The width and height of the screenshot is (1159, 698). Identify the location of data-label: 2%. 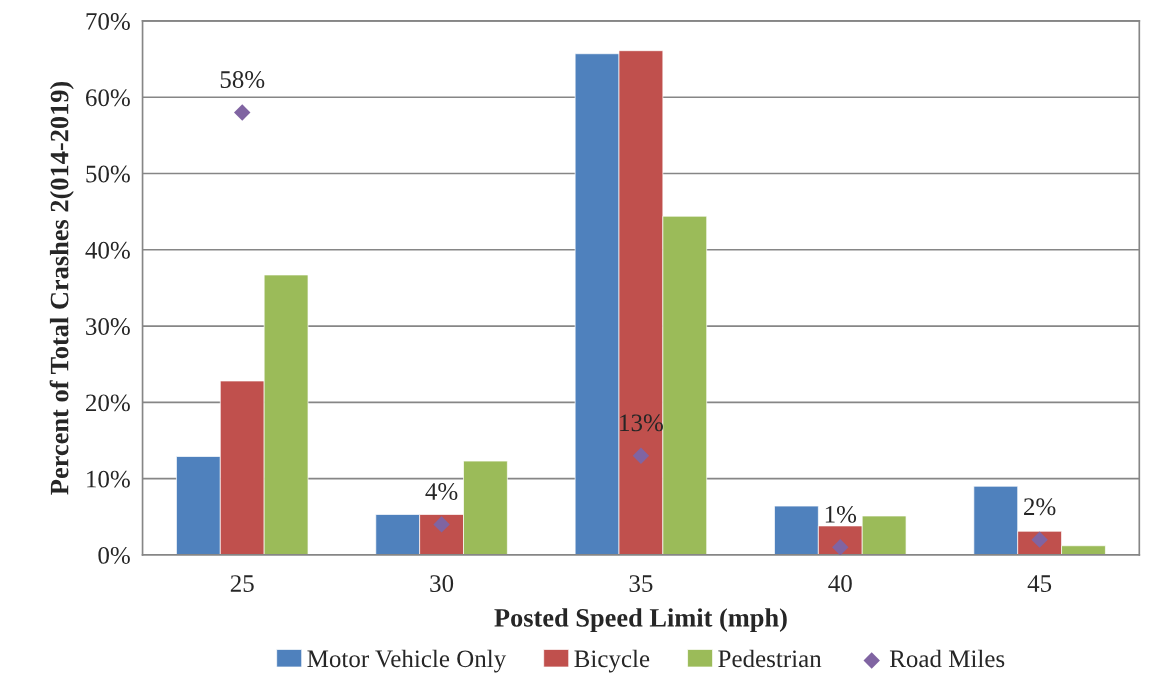
(1040, 507).